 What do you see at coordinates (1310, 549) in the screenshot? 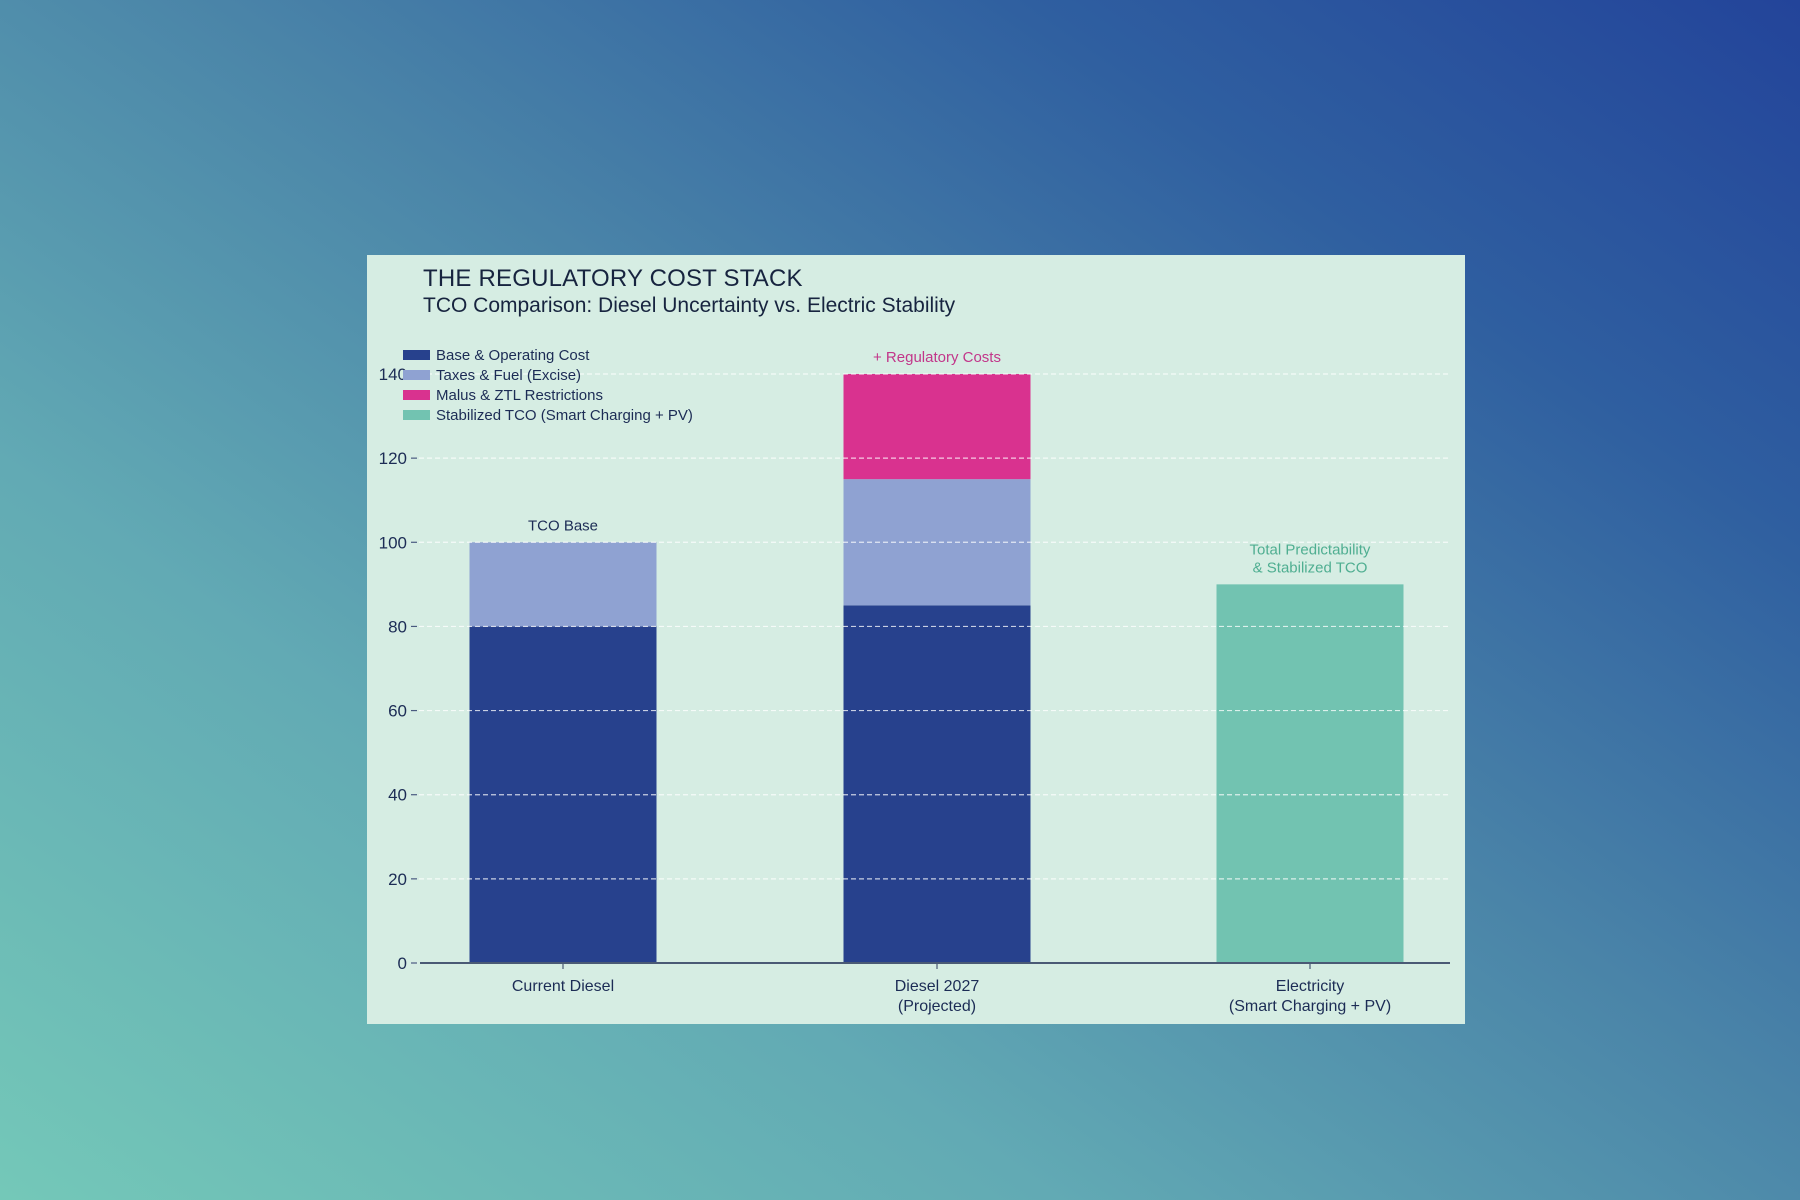
I see `bar-annotation: Total Predictability` at bounding box center [1310, 549].